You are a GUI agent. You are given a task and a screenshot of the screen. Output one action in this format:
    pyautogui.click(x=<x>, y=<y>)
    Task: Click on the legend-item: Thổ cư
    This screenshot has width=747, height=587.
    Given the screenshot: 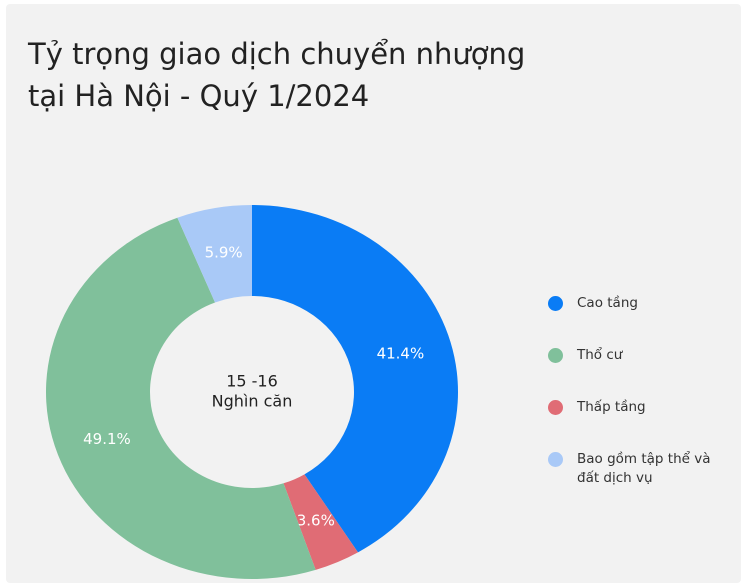 What is the action you would take?
    pyautogui.click(x=643, y=355)
    